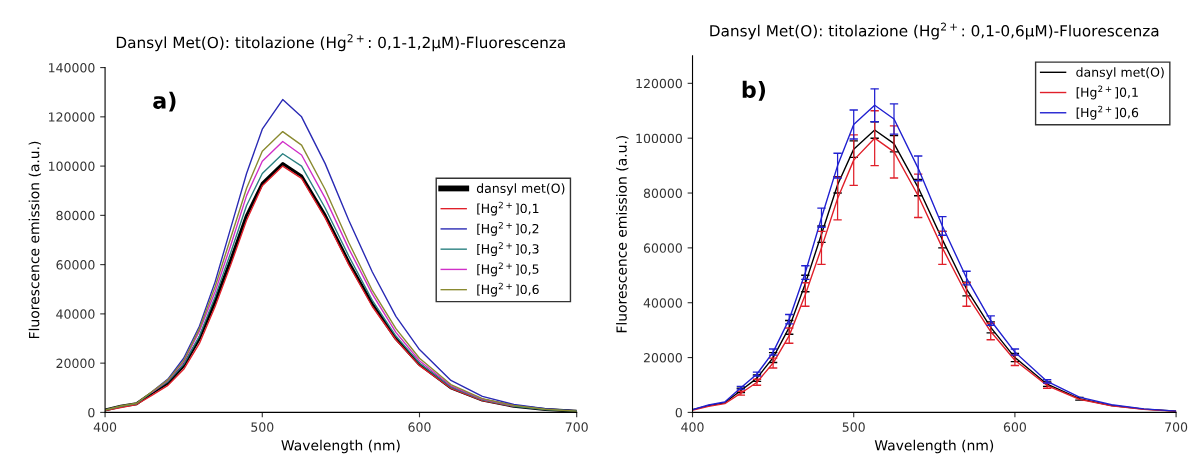  What do you see at coordinates (508, 269) in the screenshot?
I see `legend-label: [Hg$^{2+}$]0,5` at bounding box center [508, 269].